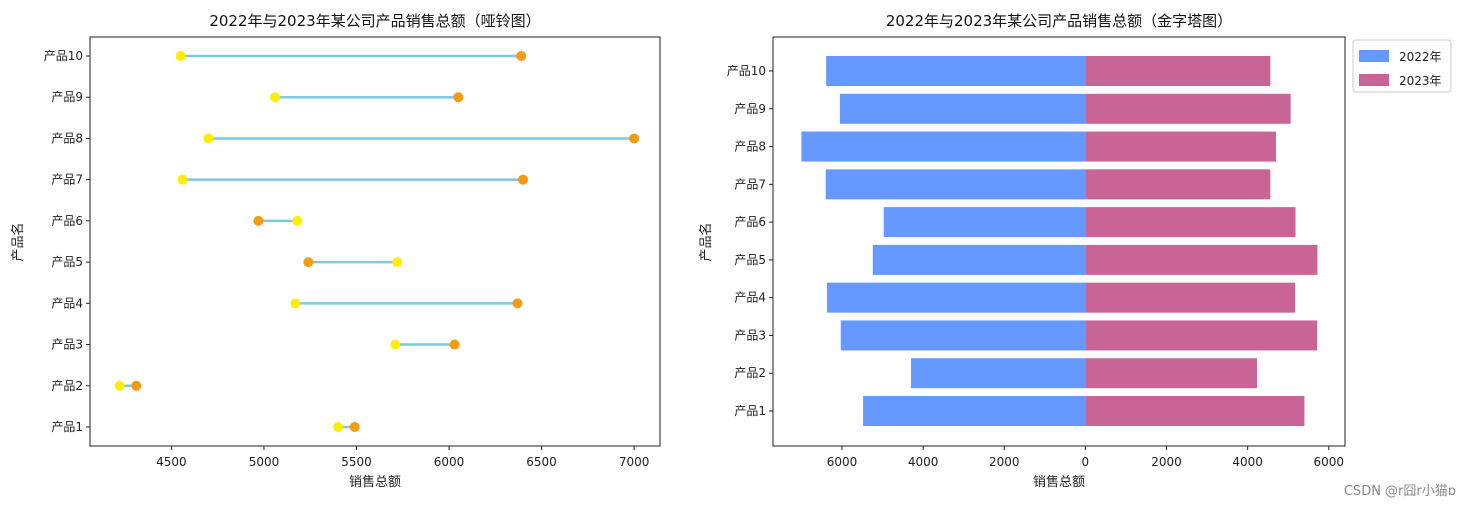  What do you see at coordinates (63, 56) in the screenshot?
I see `chart1-ytick-label: 产品10` at bounding box center [63, 56].